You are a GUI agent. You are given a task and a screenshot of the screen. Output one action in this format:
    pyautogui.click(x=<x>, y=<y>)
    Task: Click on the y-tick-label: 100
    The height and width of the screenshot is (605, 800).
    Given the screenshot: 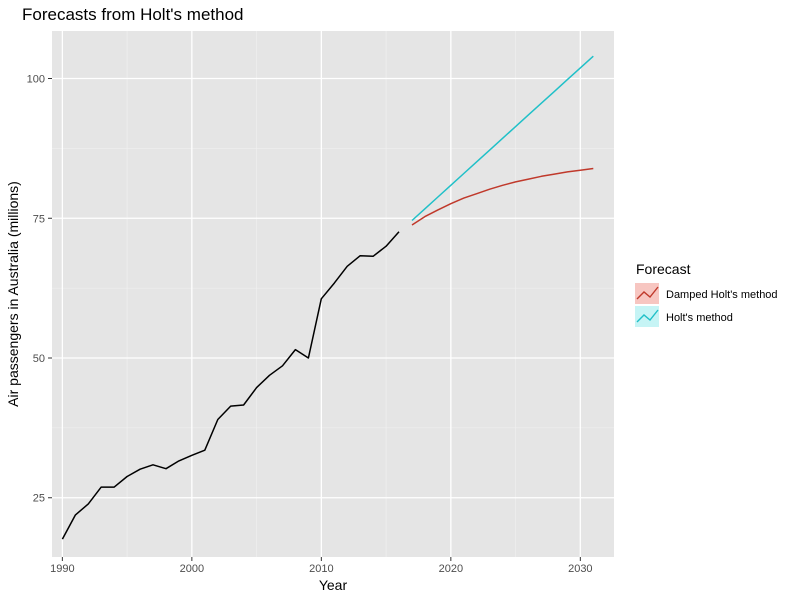 What is the action you would take?
    pyautogui.click(x=36, y=80)
    